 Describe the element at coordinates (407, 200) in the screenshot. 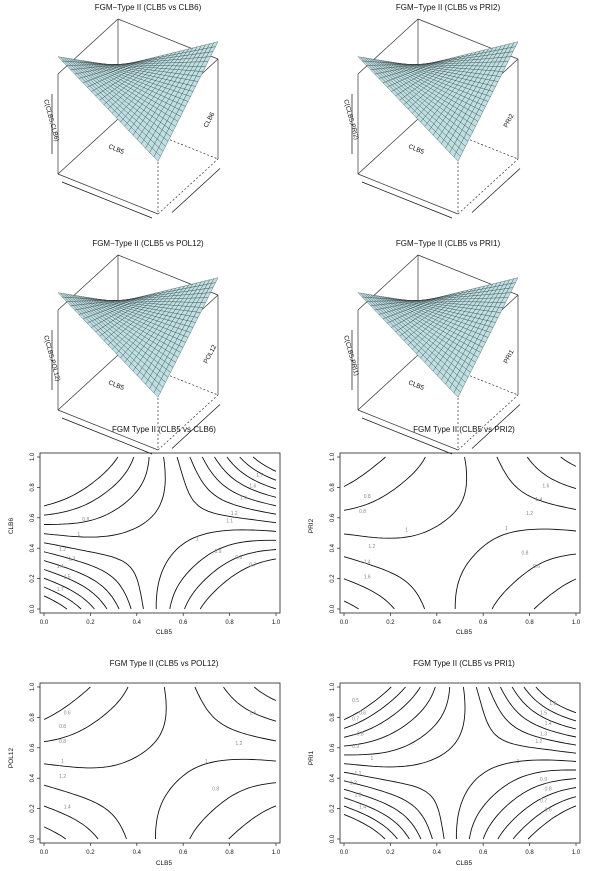

I see `x-axis-arrow` at that location.